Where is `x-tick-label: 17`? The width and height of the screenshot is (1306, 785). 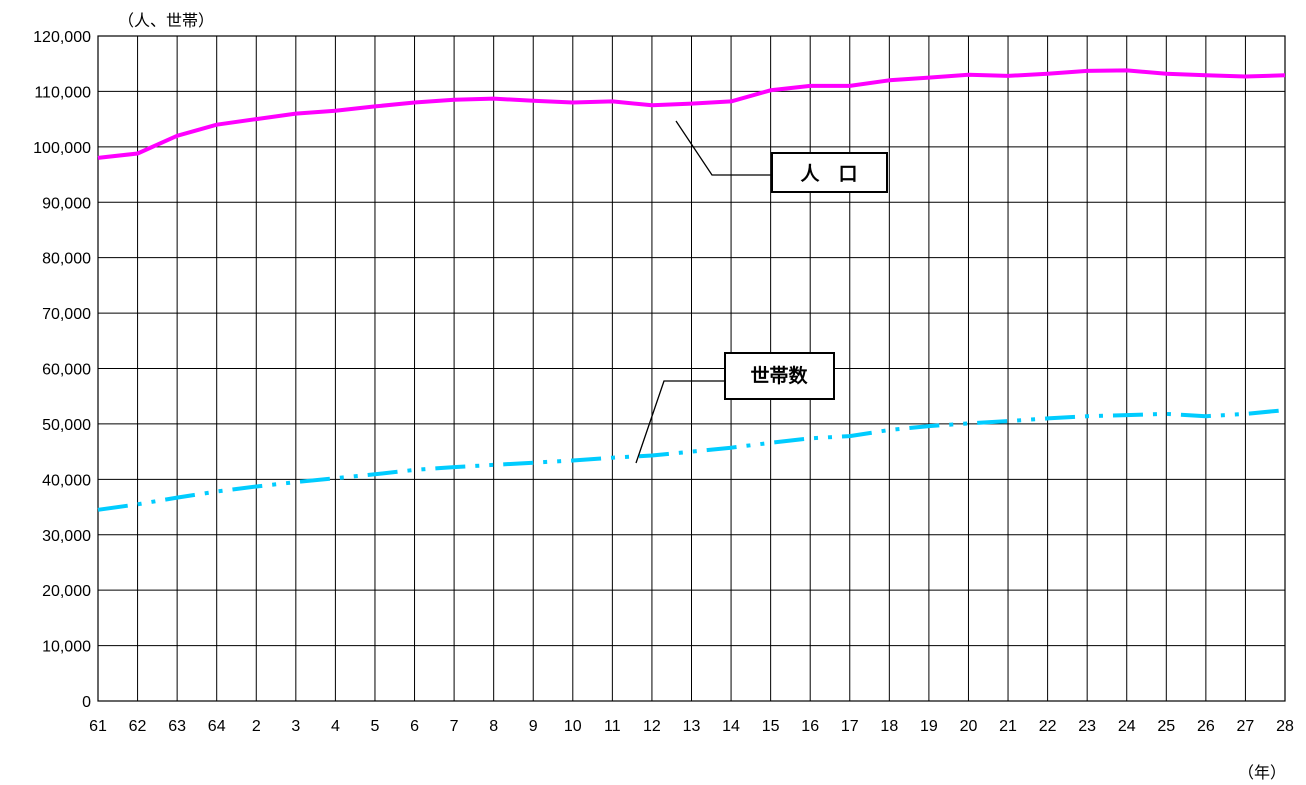 x-tick-label: 17 is located at coordinates (850, 726).